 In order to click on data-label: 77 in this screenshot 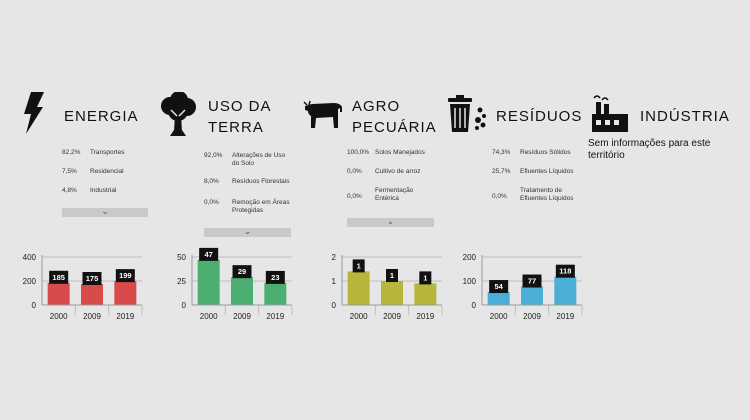, I will do `click(532, 281)`.